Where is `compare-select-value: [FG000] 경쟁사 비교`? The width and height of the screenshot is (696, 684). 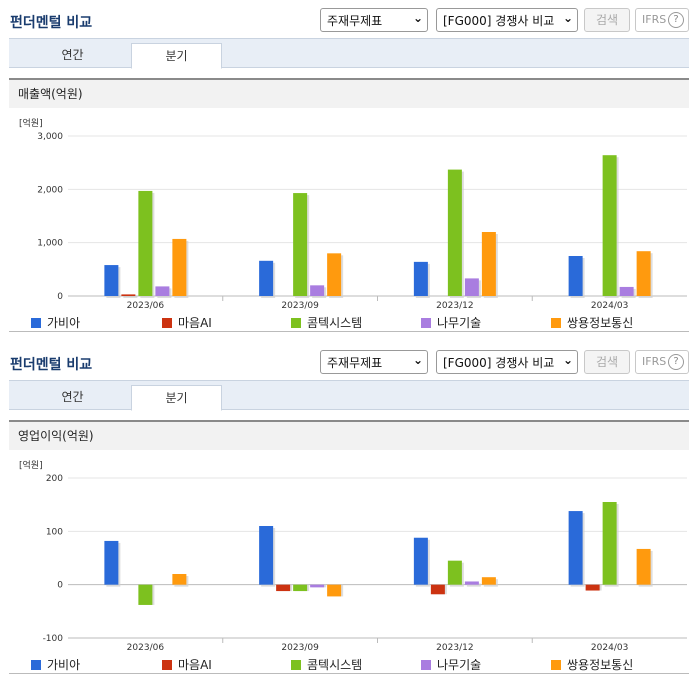 compare-select-value: [FG000] 경쟁사 비교 is located at coordinates (499, 21).